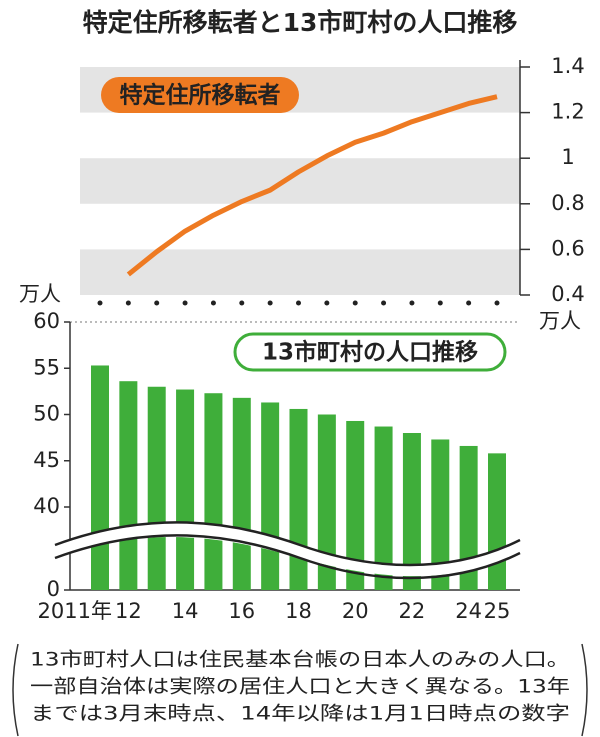  I want to click on legend-label: 特定住所移転者, so click(200, 95).